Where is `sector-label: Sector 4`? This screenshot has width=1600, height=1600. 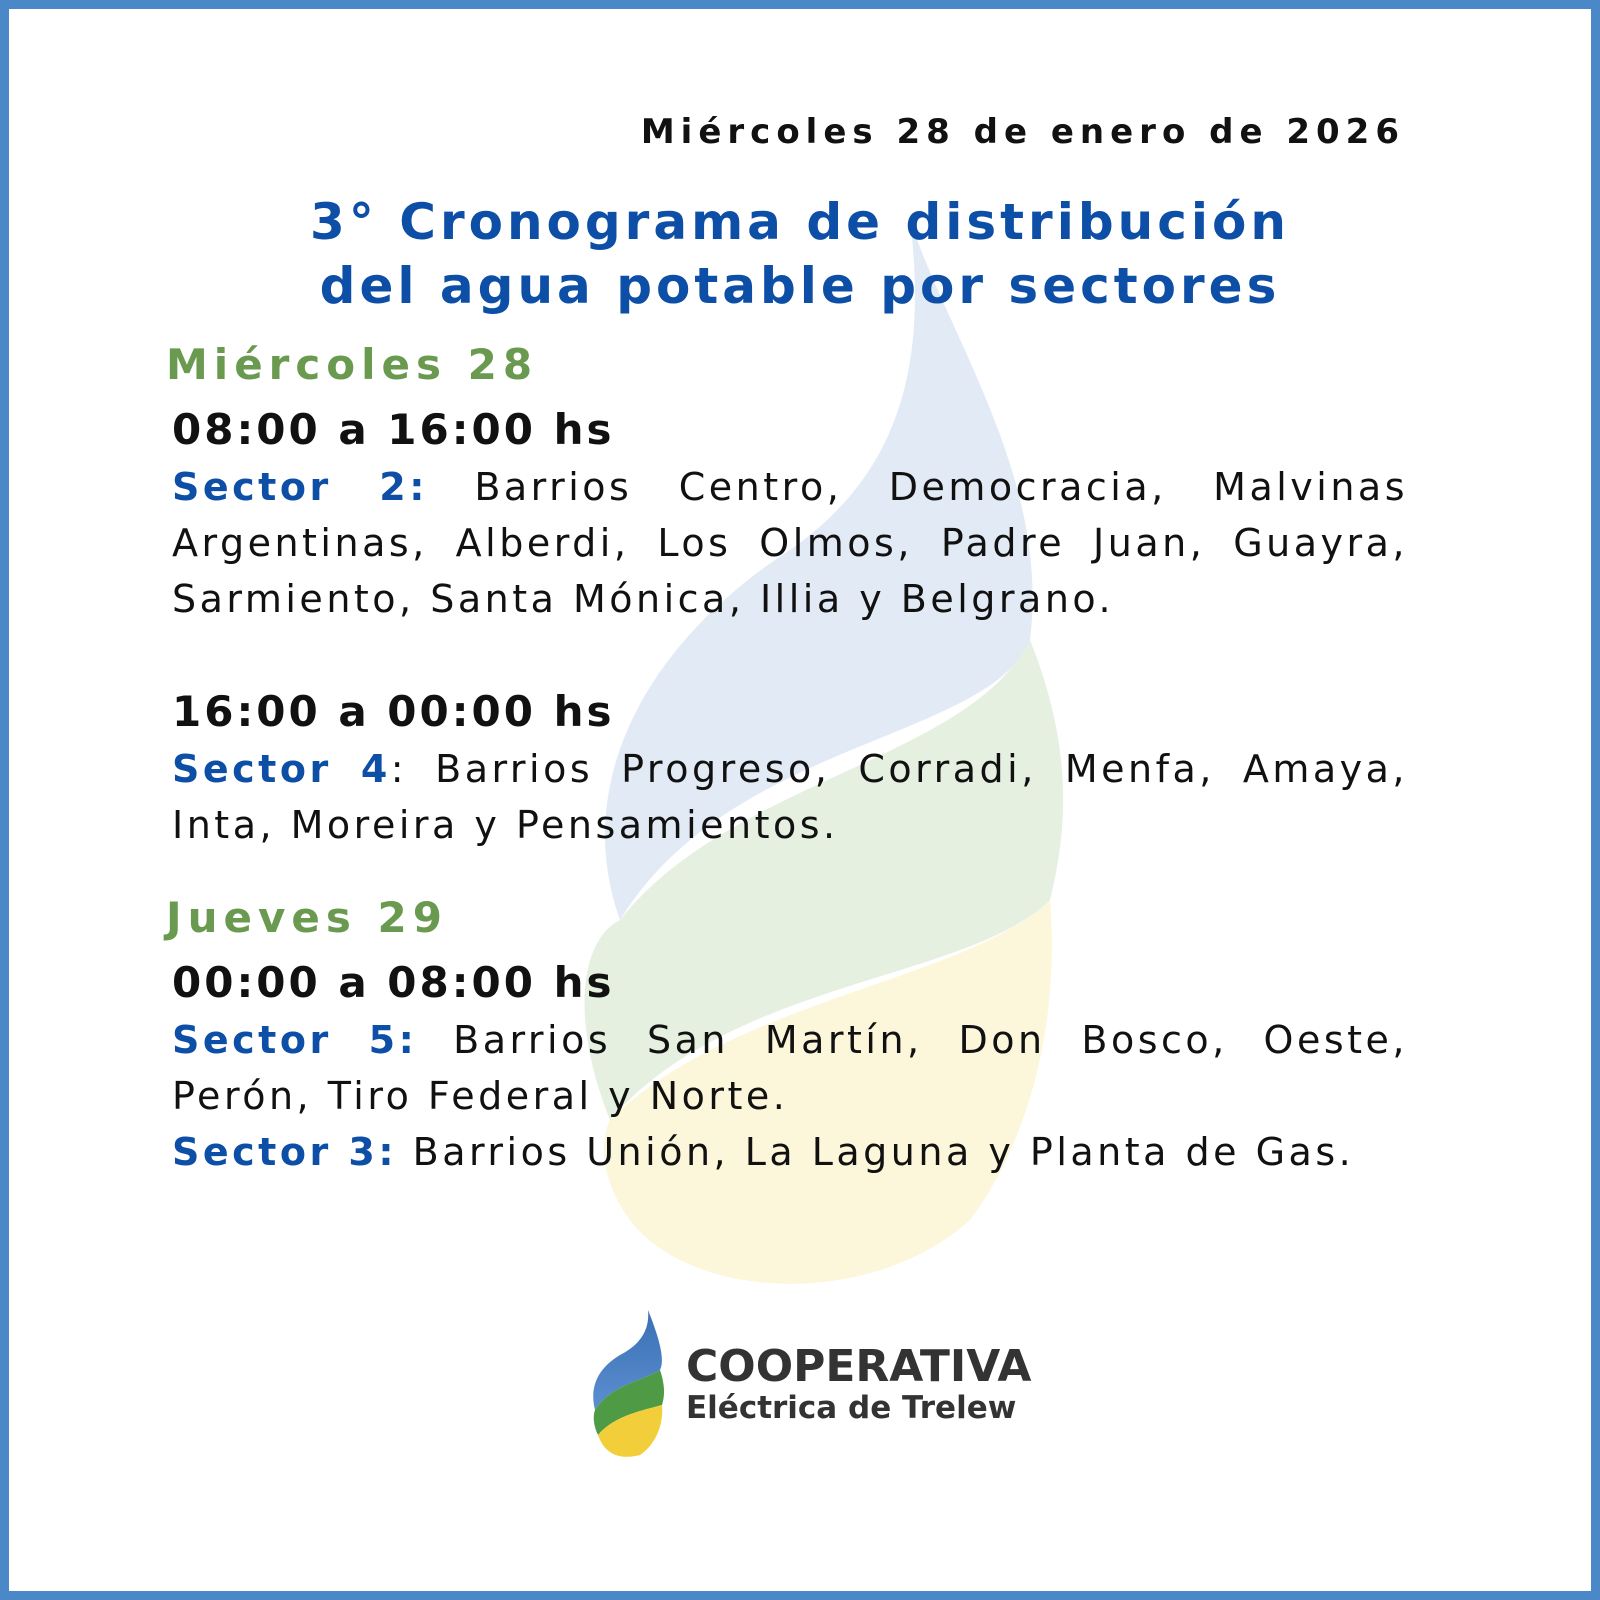
sector-label: Sector 4 is located at coordinates (281, 769).